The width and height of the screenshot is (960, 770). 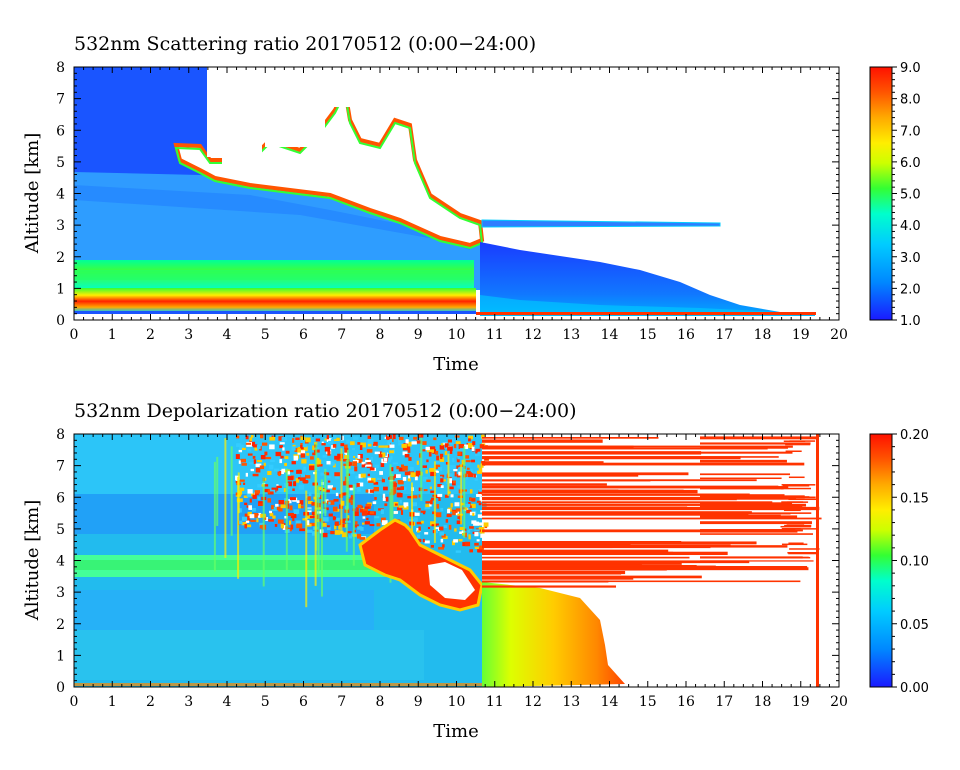 I want to click on y-tick-label: 5, so click(x=60, y=530).